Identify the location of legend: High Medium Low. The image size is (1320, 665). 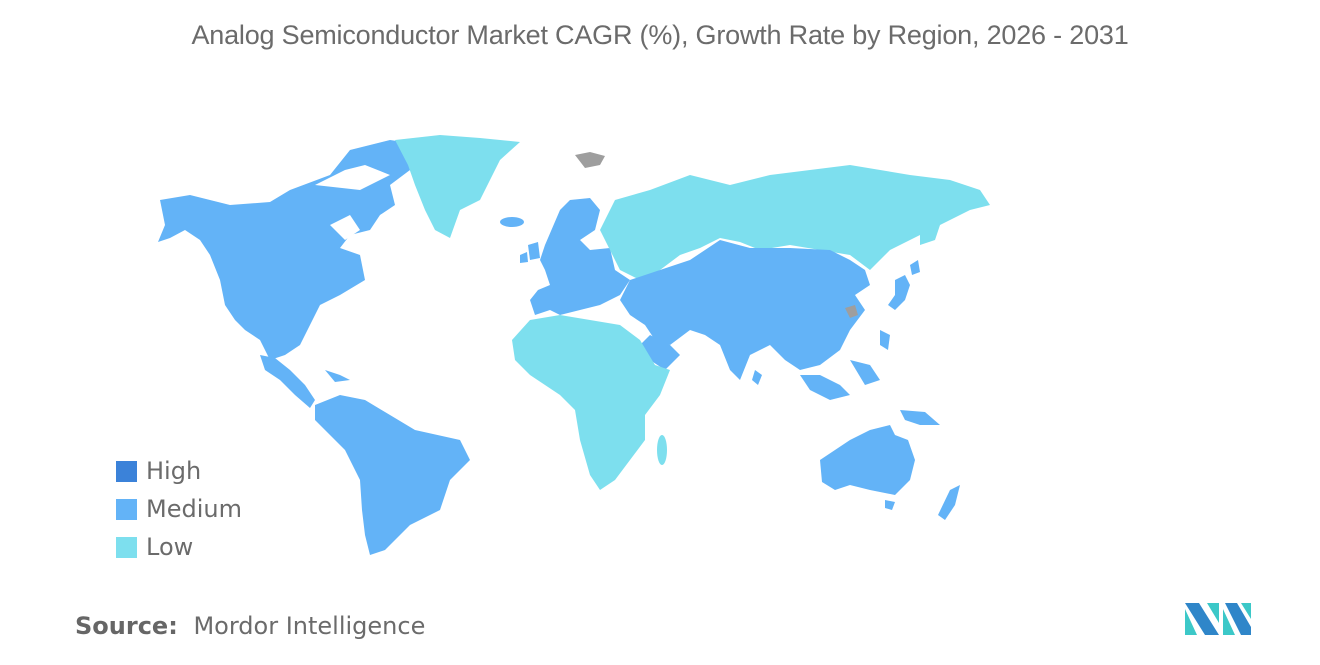
(179, 509).